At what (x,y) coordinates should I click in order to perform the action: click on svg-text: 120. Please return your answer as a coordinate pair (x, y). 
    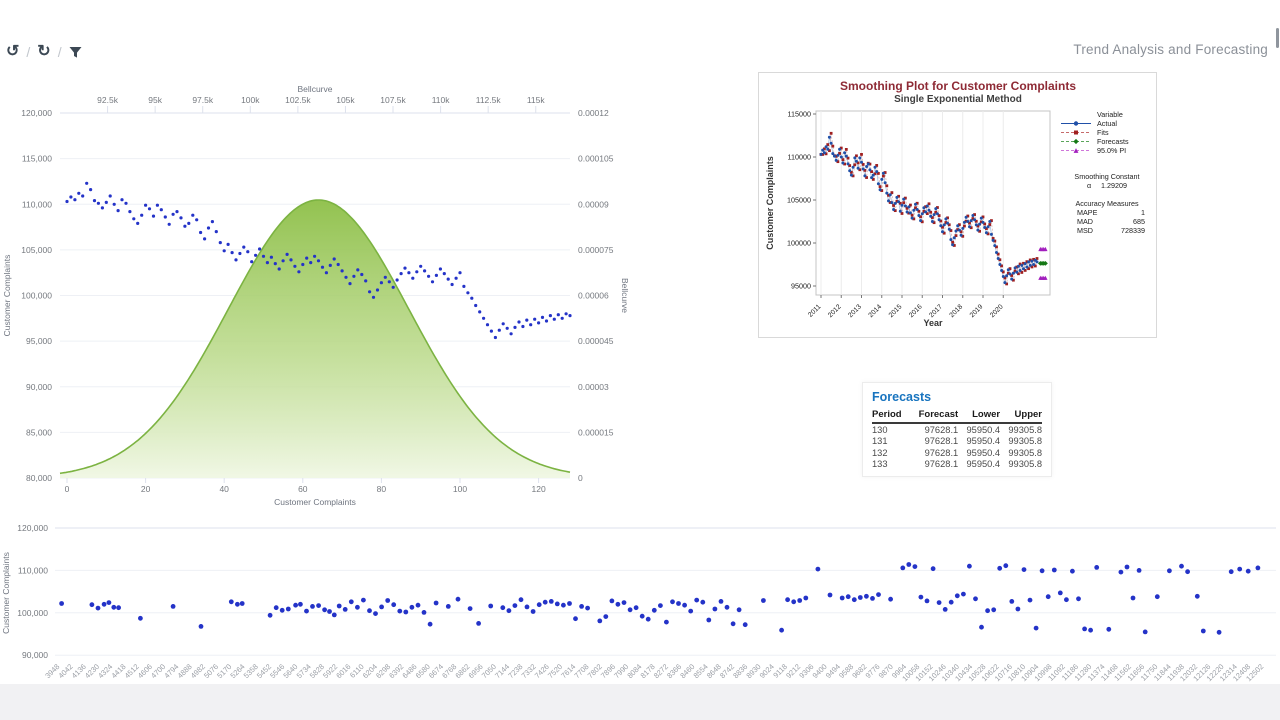
    Looking at the image, I should click on (539, 489).